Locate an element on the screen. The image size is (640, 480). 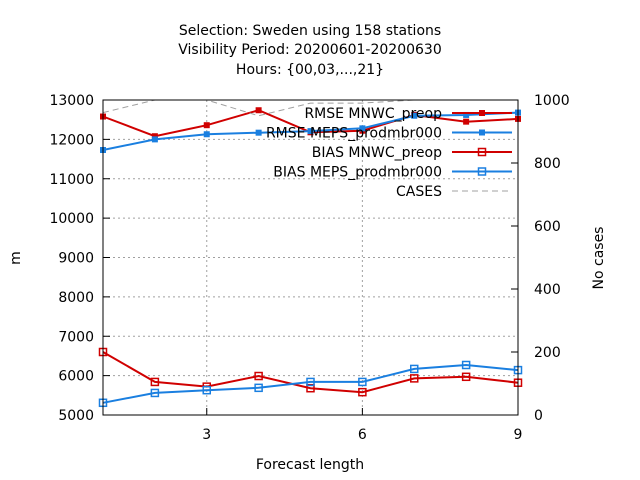
x-tick-label: 6 is located at coordinates (362, 435).